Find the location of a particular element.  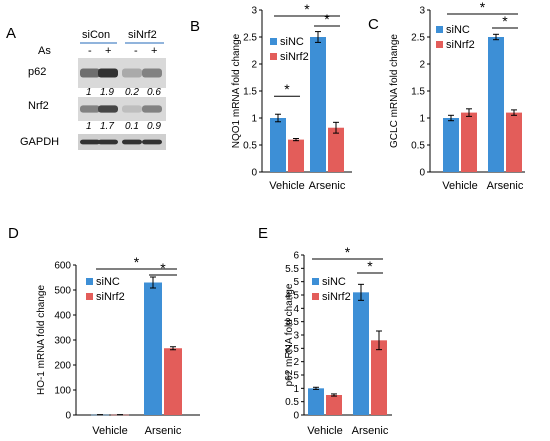

y-axis-label-d: HO-1 mRNA fold change is located at coordinates (41, 340).